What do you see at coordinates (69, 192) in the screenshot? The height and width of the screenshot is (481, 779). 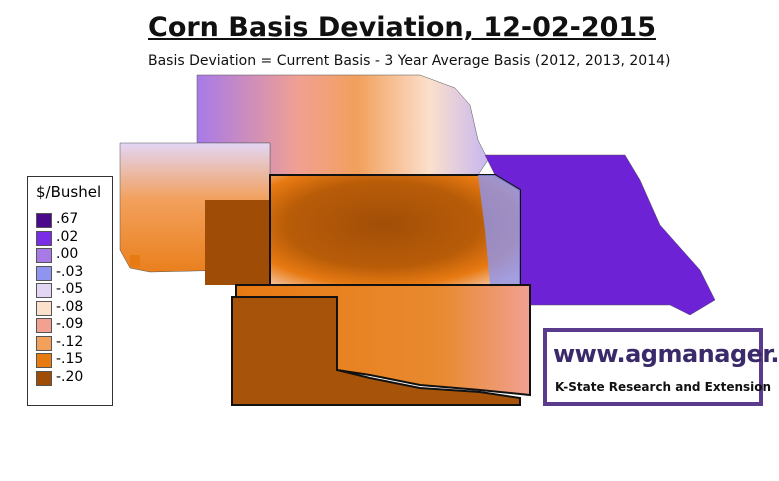 I see `legend-title: $/Bushel` at bounding box center [69, 192].